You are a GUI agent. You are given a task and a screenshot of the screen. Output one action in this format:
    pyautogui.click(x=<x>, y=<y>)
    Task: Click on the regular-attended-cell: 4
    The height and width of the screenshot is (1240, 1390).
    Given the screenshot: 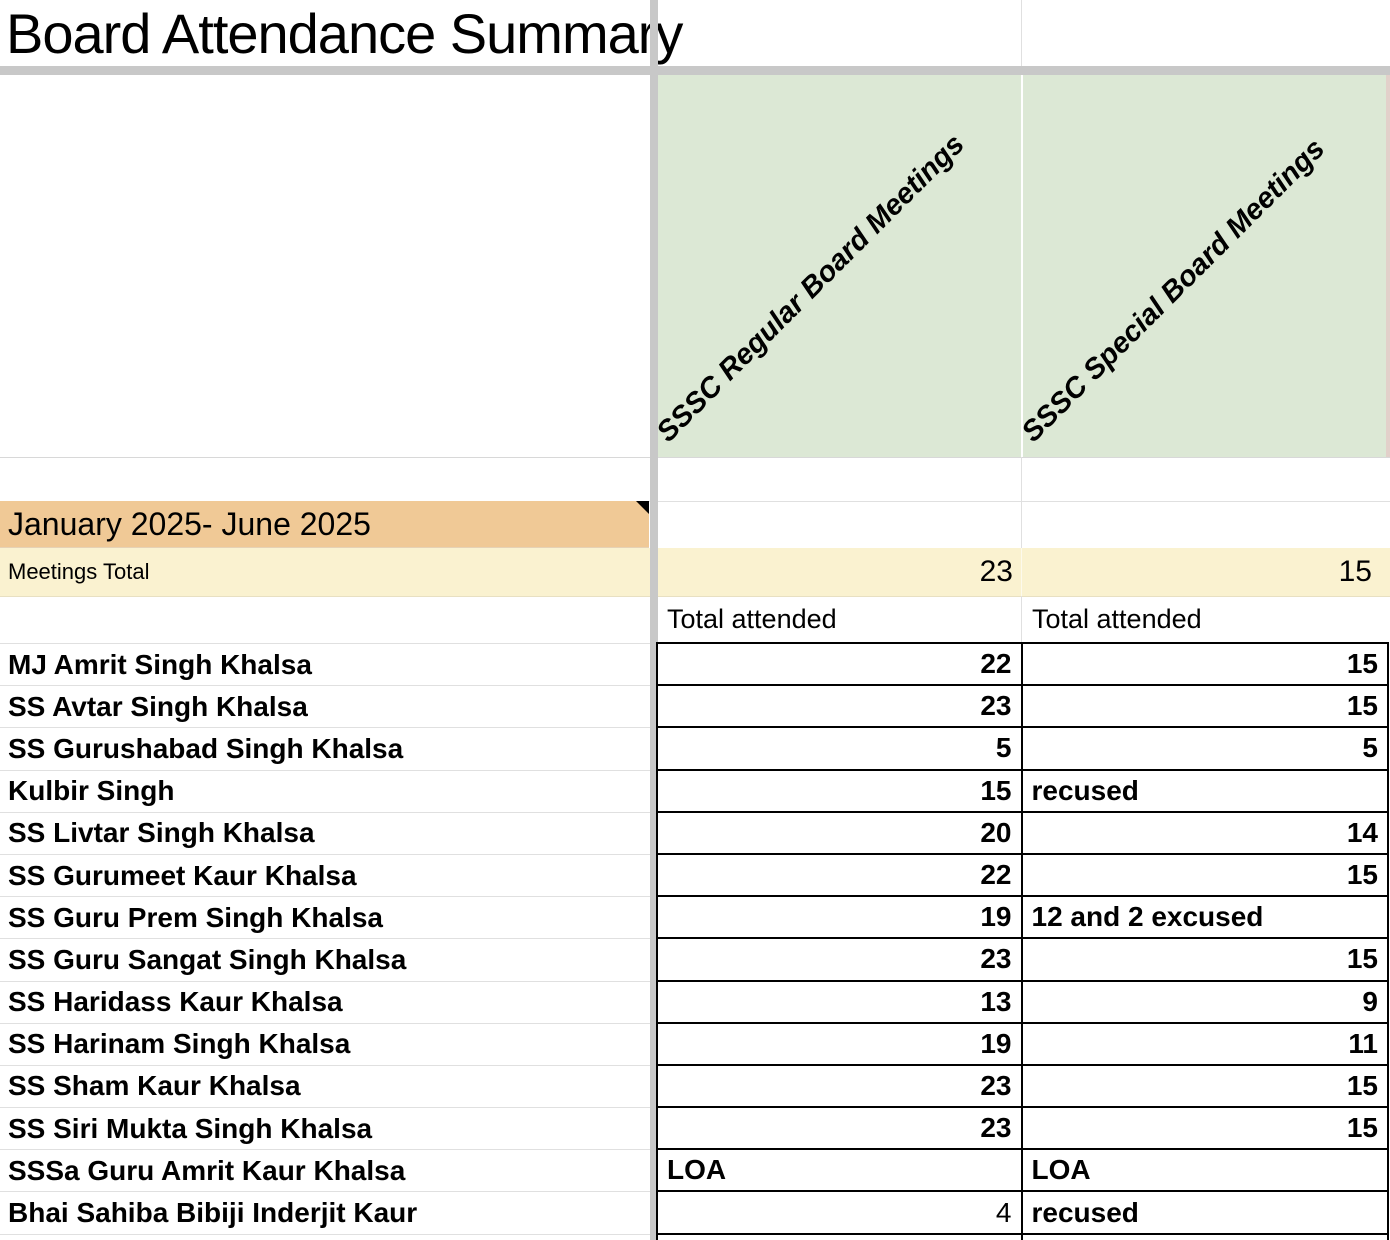 What is the action you would take?
    pyautogui.click(x=840, y=1213)
    